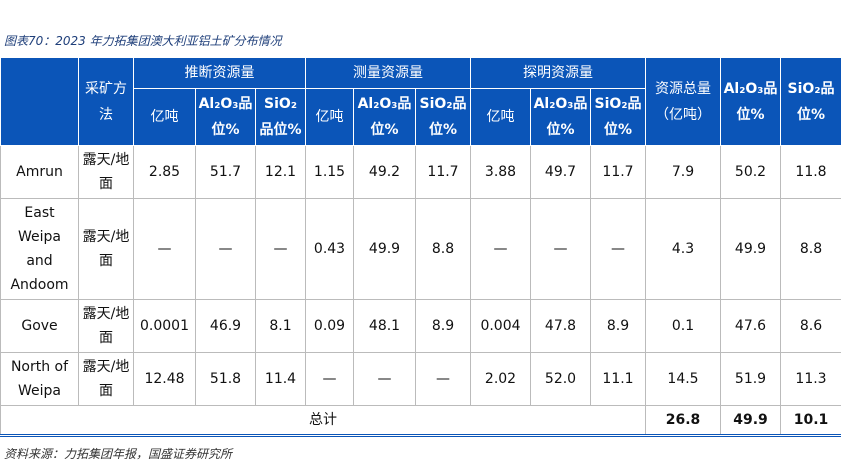 The image size is (841, 475). What do you see at coordinates (384, 326) in the screenshot?
I see `cell: 48.1` at bounding box center [384, 326].